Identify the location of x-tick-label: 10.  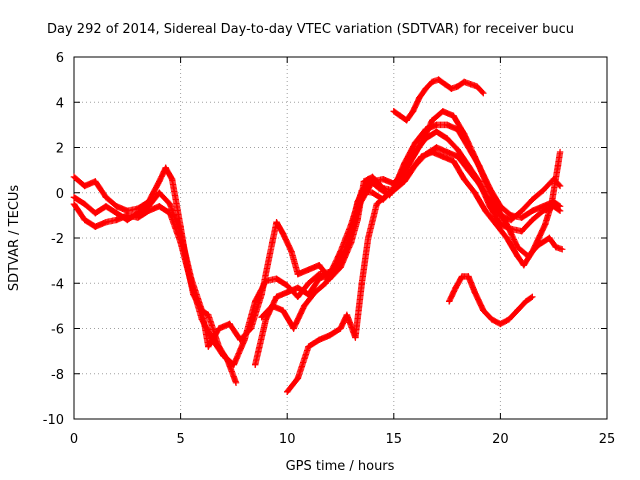
(287, 439).